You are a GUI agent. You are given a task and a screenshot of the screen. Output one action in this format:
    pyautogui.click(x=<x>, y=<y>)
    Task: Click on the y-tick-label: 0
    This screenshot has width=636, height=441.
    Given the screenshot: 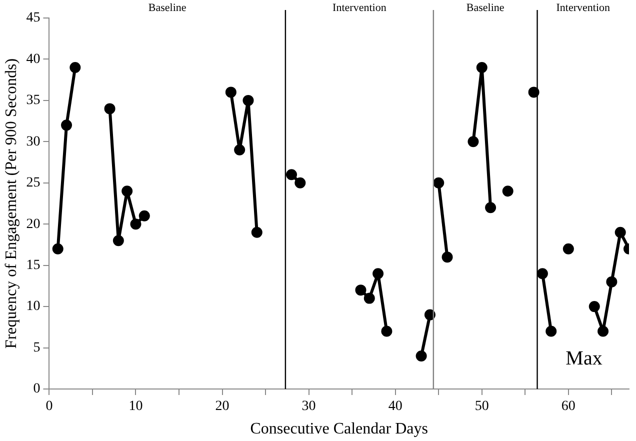 What is the action you would take?
    pyautogui.click(x=36, y=389)
    